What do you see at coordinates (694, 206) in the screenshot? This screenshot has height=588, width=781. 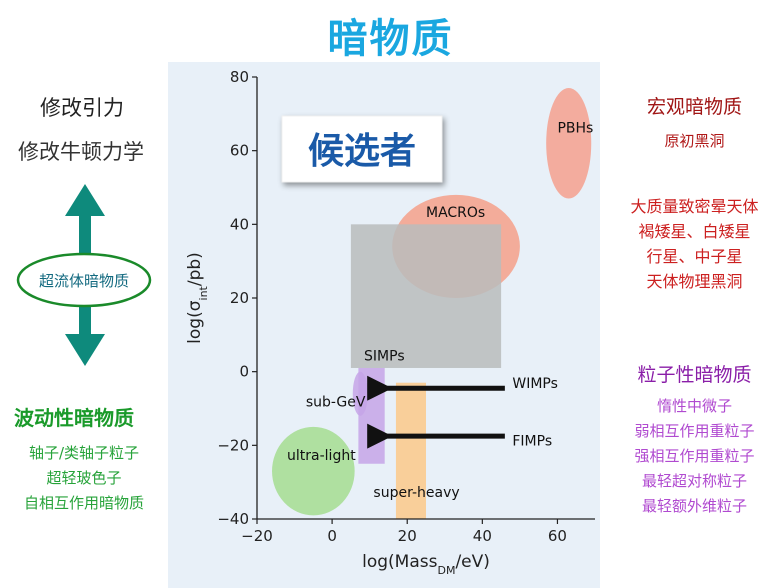 I see `compact-title: 大质量致密晕天体` at bounding box center [694, 206].